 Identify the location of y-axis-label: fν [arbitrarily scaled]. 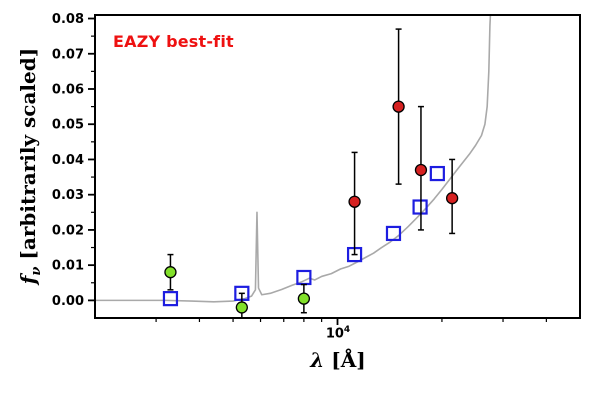
(30, 166).